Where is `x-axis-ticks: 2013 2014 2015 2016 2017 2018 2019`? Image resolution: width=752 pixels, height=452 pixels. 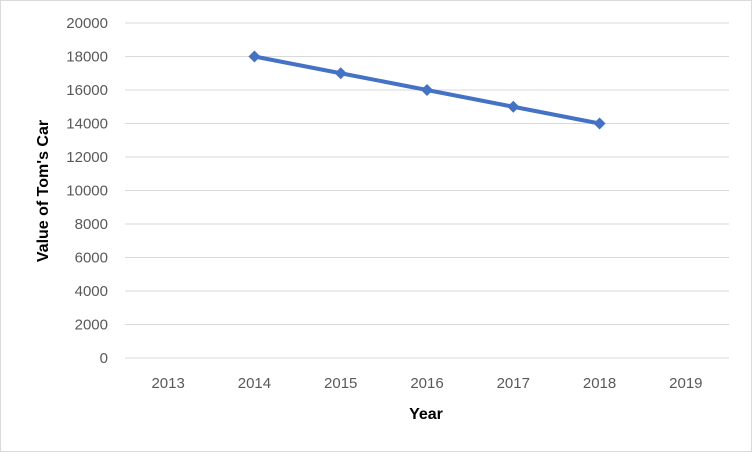
x-axis-ticks: 2013 2014 2015 2016 2017 2018 2019 is located at coordinates (426, 383).